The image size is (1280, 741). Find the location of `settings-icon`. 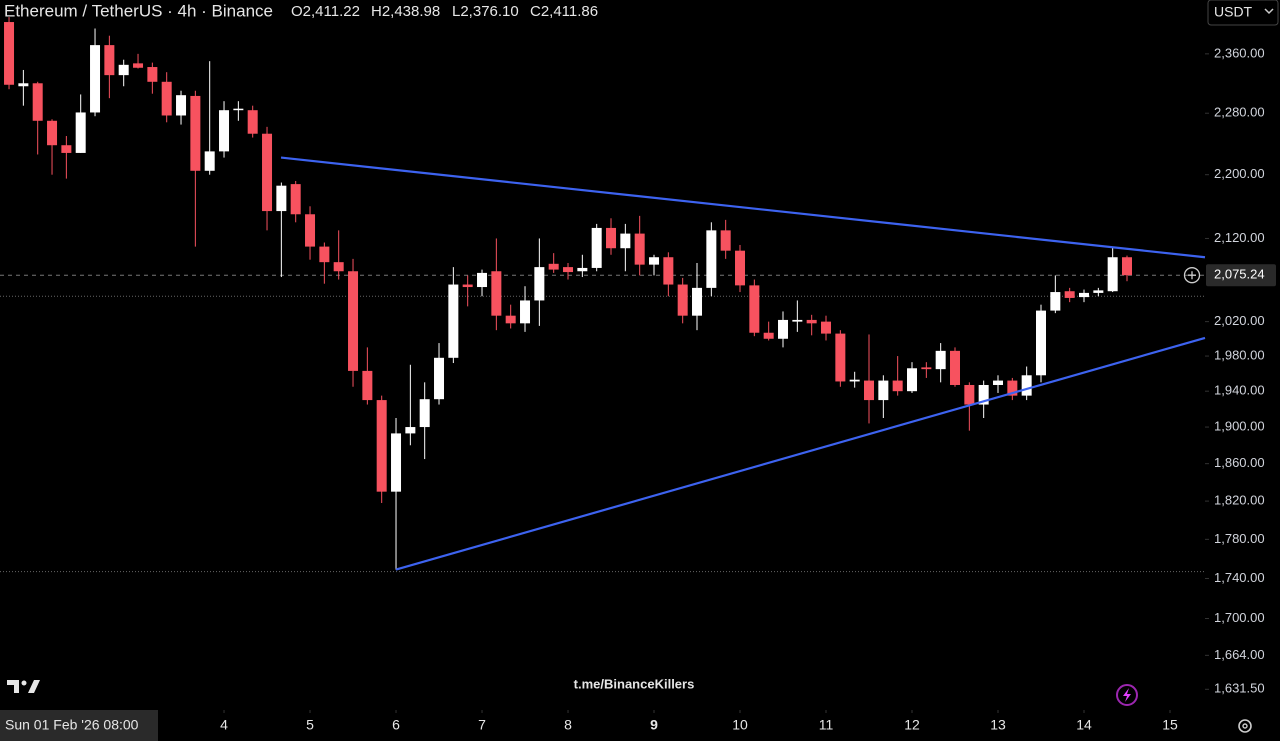

settings-icon is located at coordinates (1245, 726).